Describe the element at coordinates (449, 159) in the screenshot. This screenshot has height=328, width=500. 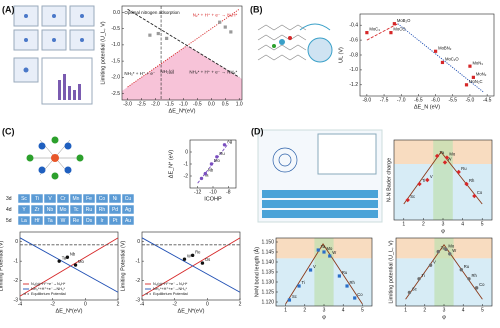
I see `point-label: W` at that location.